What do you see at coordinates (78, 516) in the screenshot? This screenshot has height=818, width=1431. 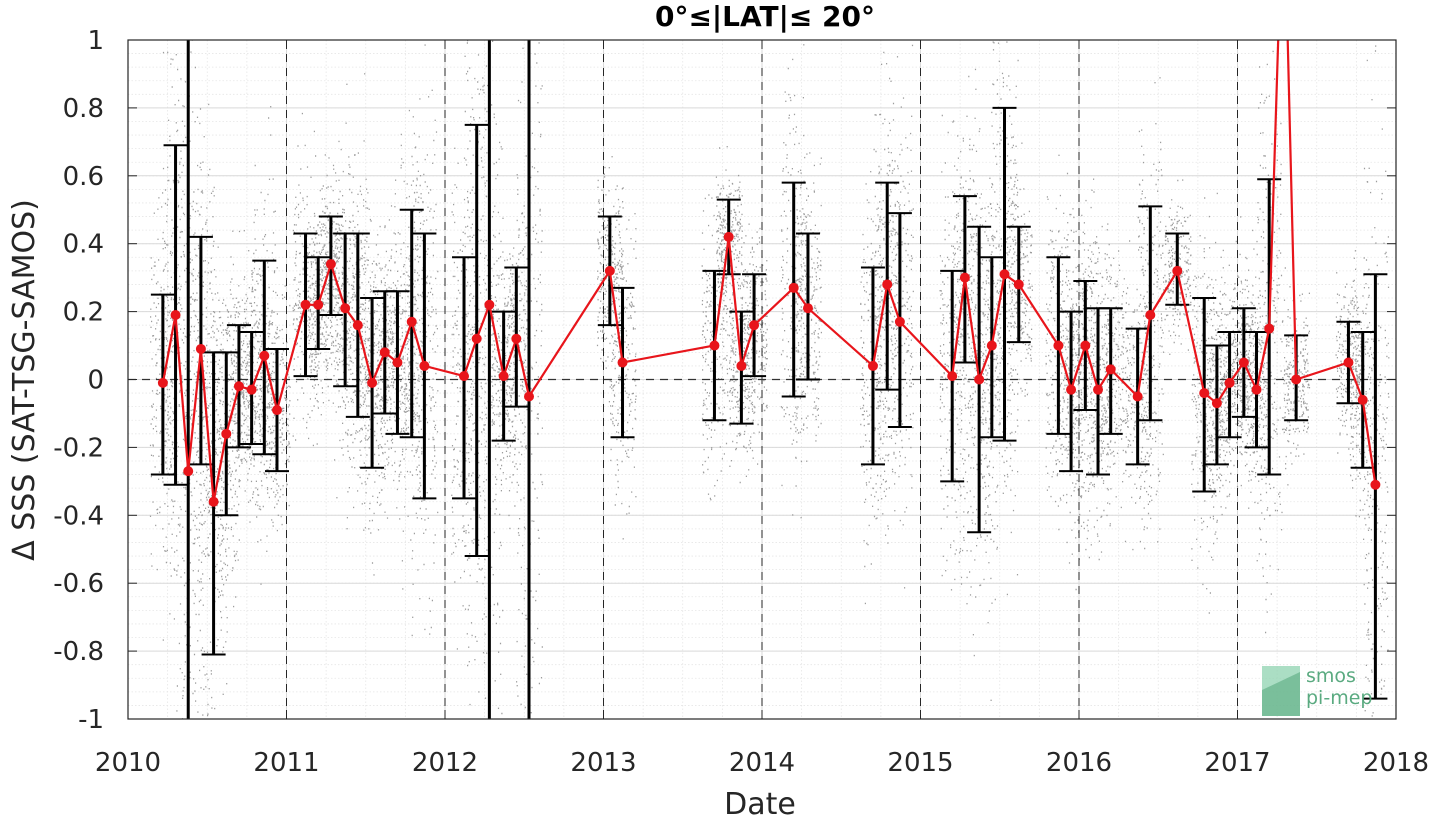 I see `y-tick-label: -0.4` at bounding box center [78, 516].